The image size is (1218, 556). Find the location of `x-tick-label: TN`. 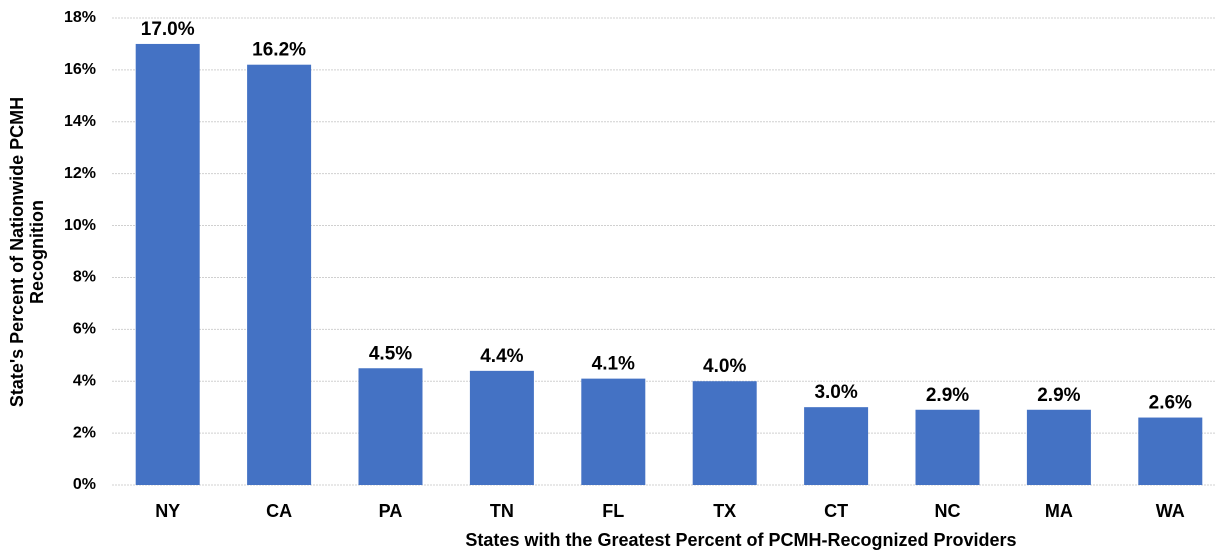

x-tick-label: TN is located at coordinates (502, 511).